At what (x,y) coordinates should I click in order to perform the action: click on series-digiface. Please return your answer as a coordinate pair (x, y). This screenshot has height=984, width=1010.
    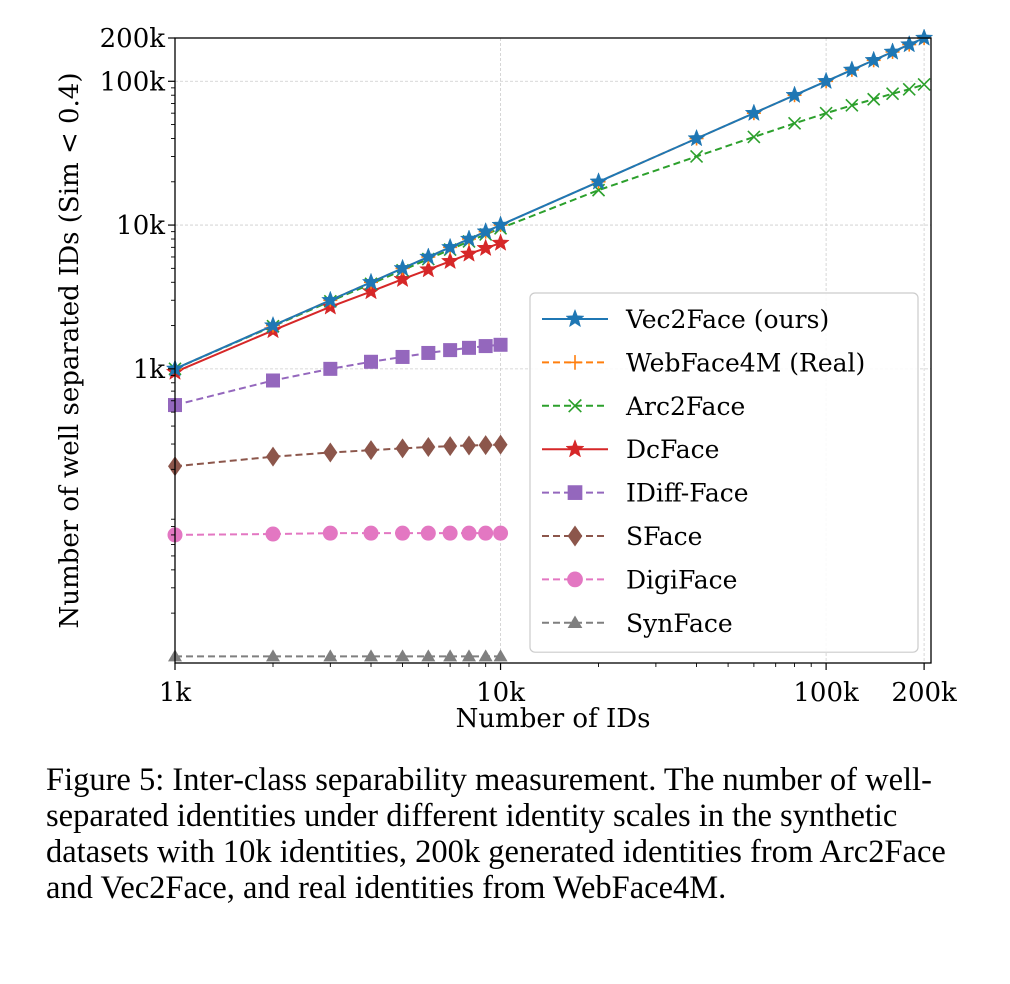
    Looking at the image, I should click on (338, 534).